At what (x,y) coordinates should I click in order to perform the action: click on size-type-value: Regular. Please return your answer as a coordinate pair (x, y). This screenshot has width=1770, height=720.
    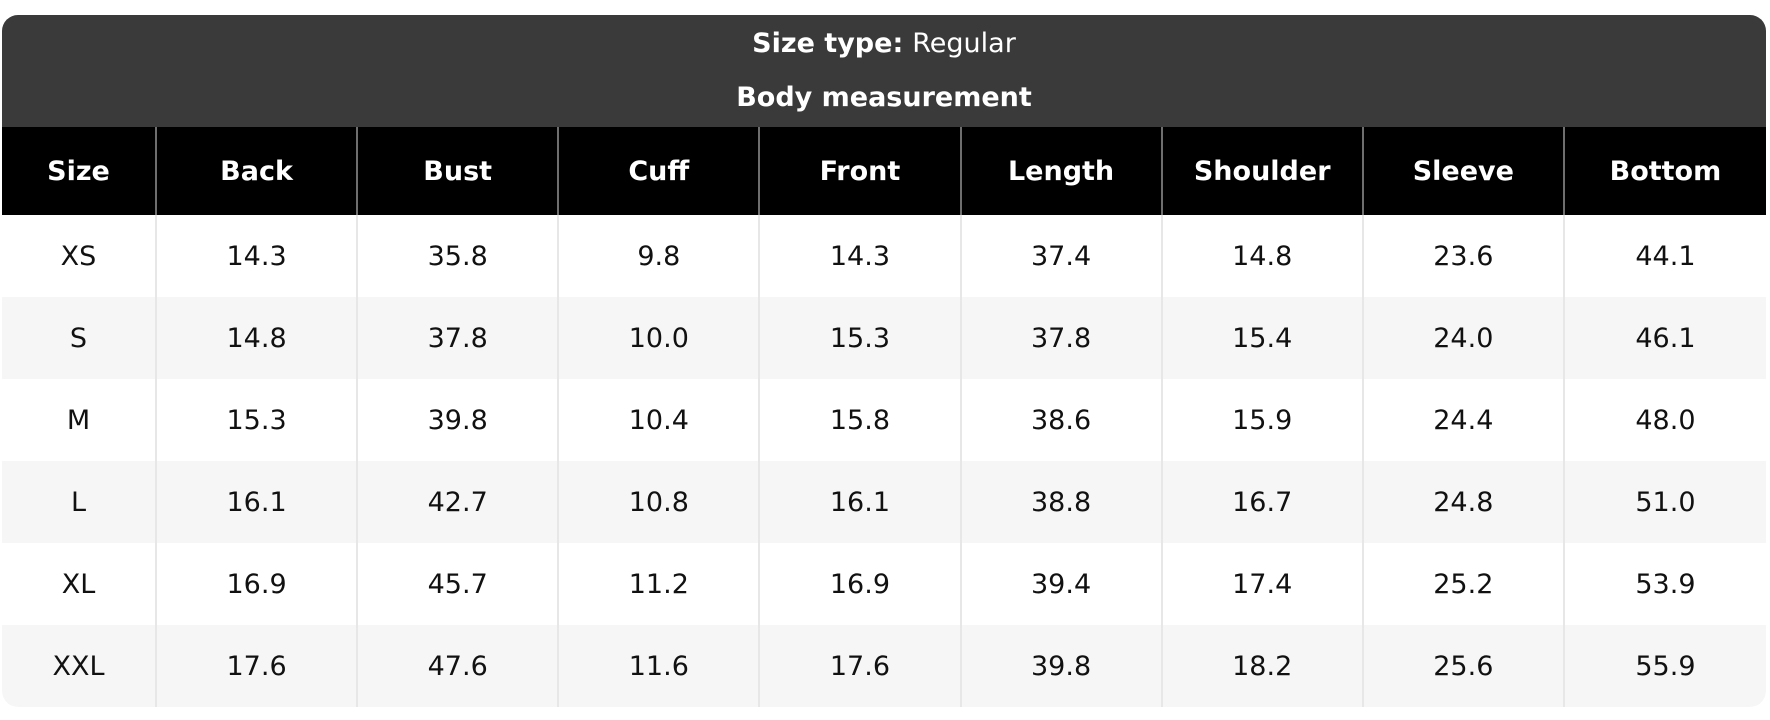
    Looking at the image, I should click on (964, 43).